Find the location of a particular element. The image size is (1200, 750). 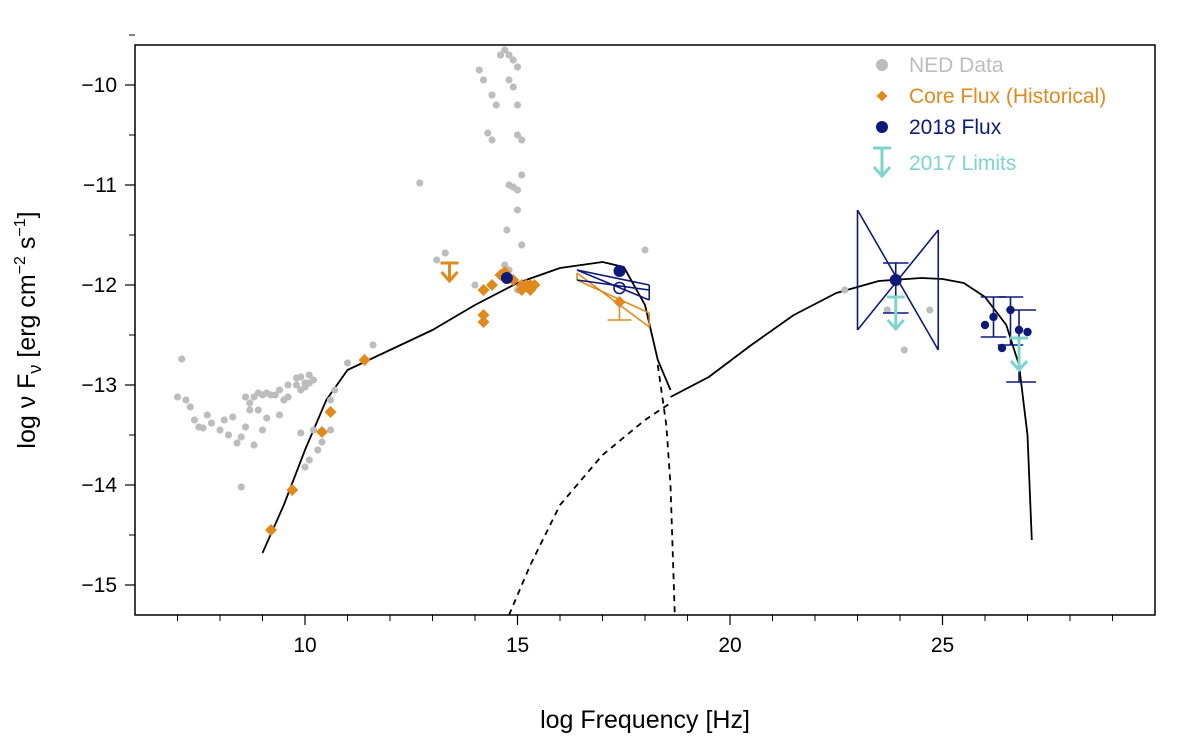

y-title-exp2: −1 is located at coordinates (20, 227).